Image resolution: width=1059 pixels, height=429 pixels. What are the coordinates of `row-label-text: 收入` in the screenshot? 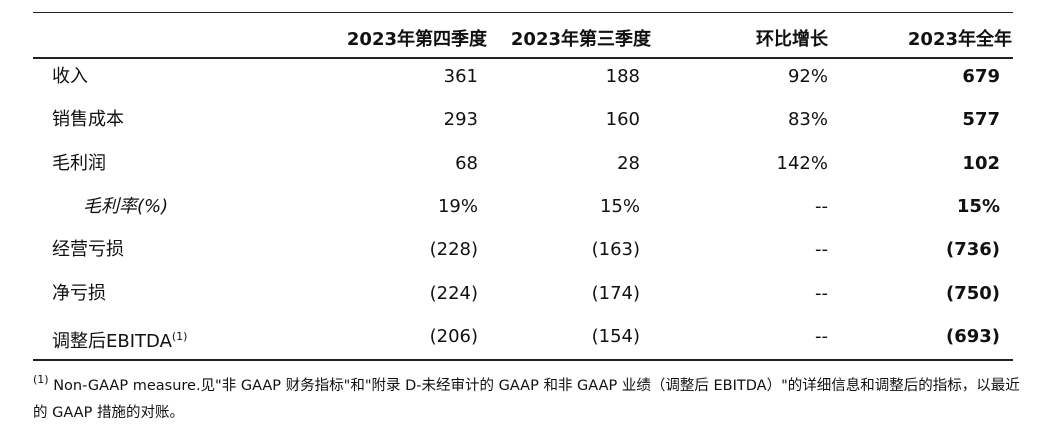 It's located at (70, 76).